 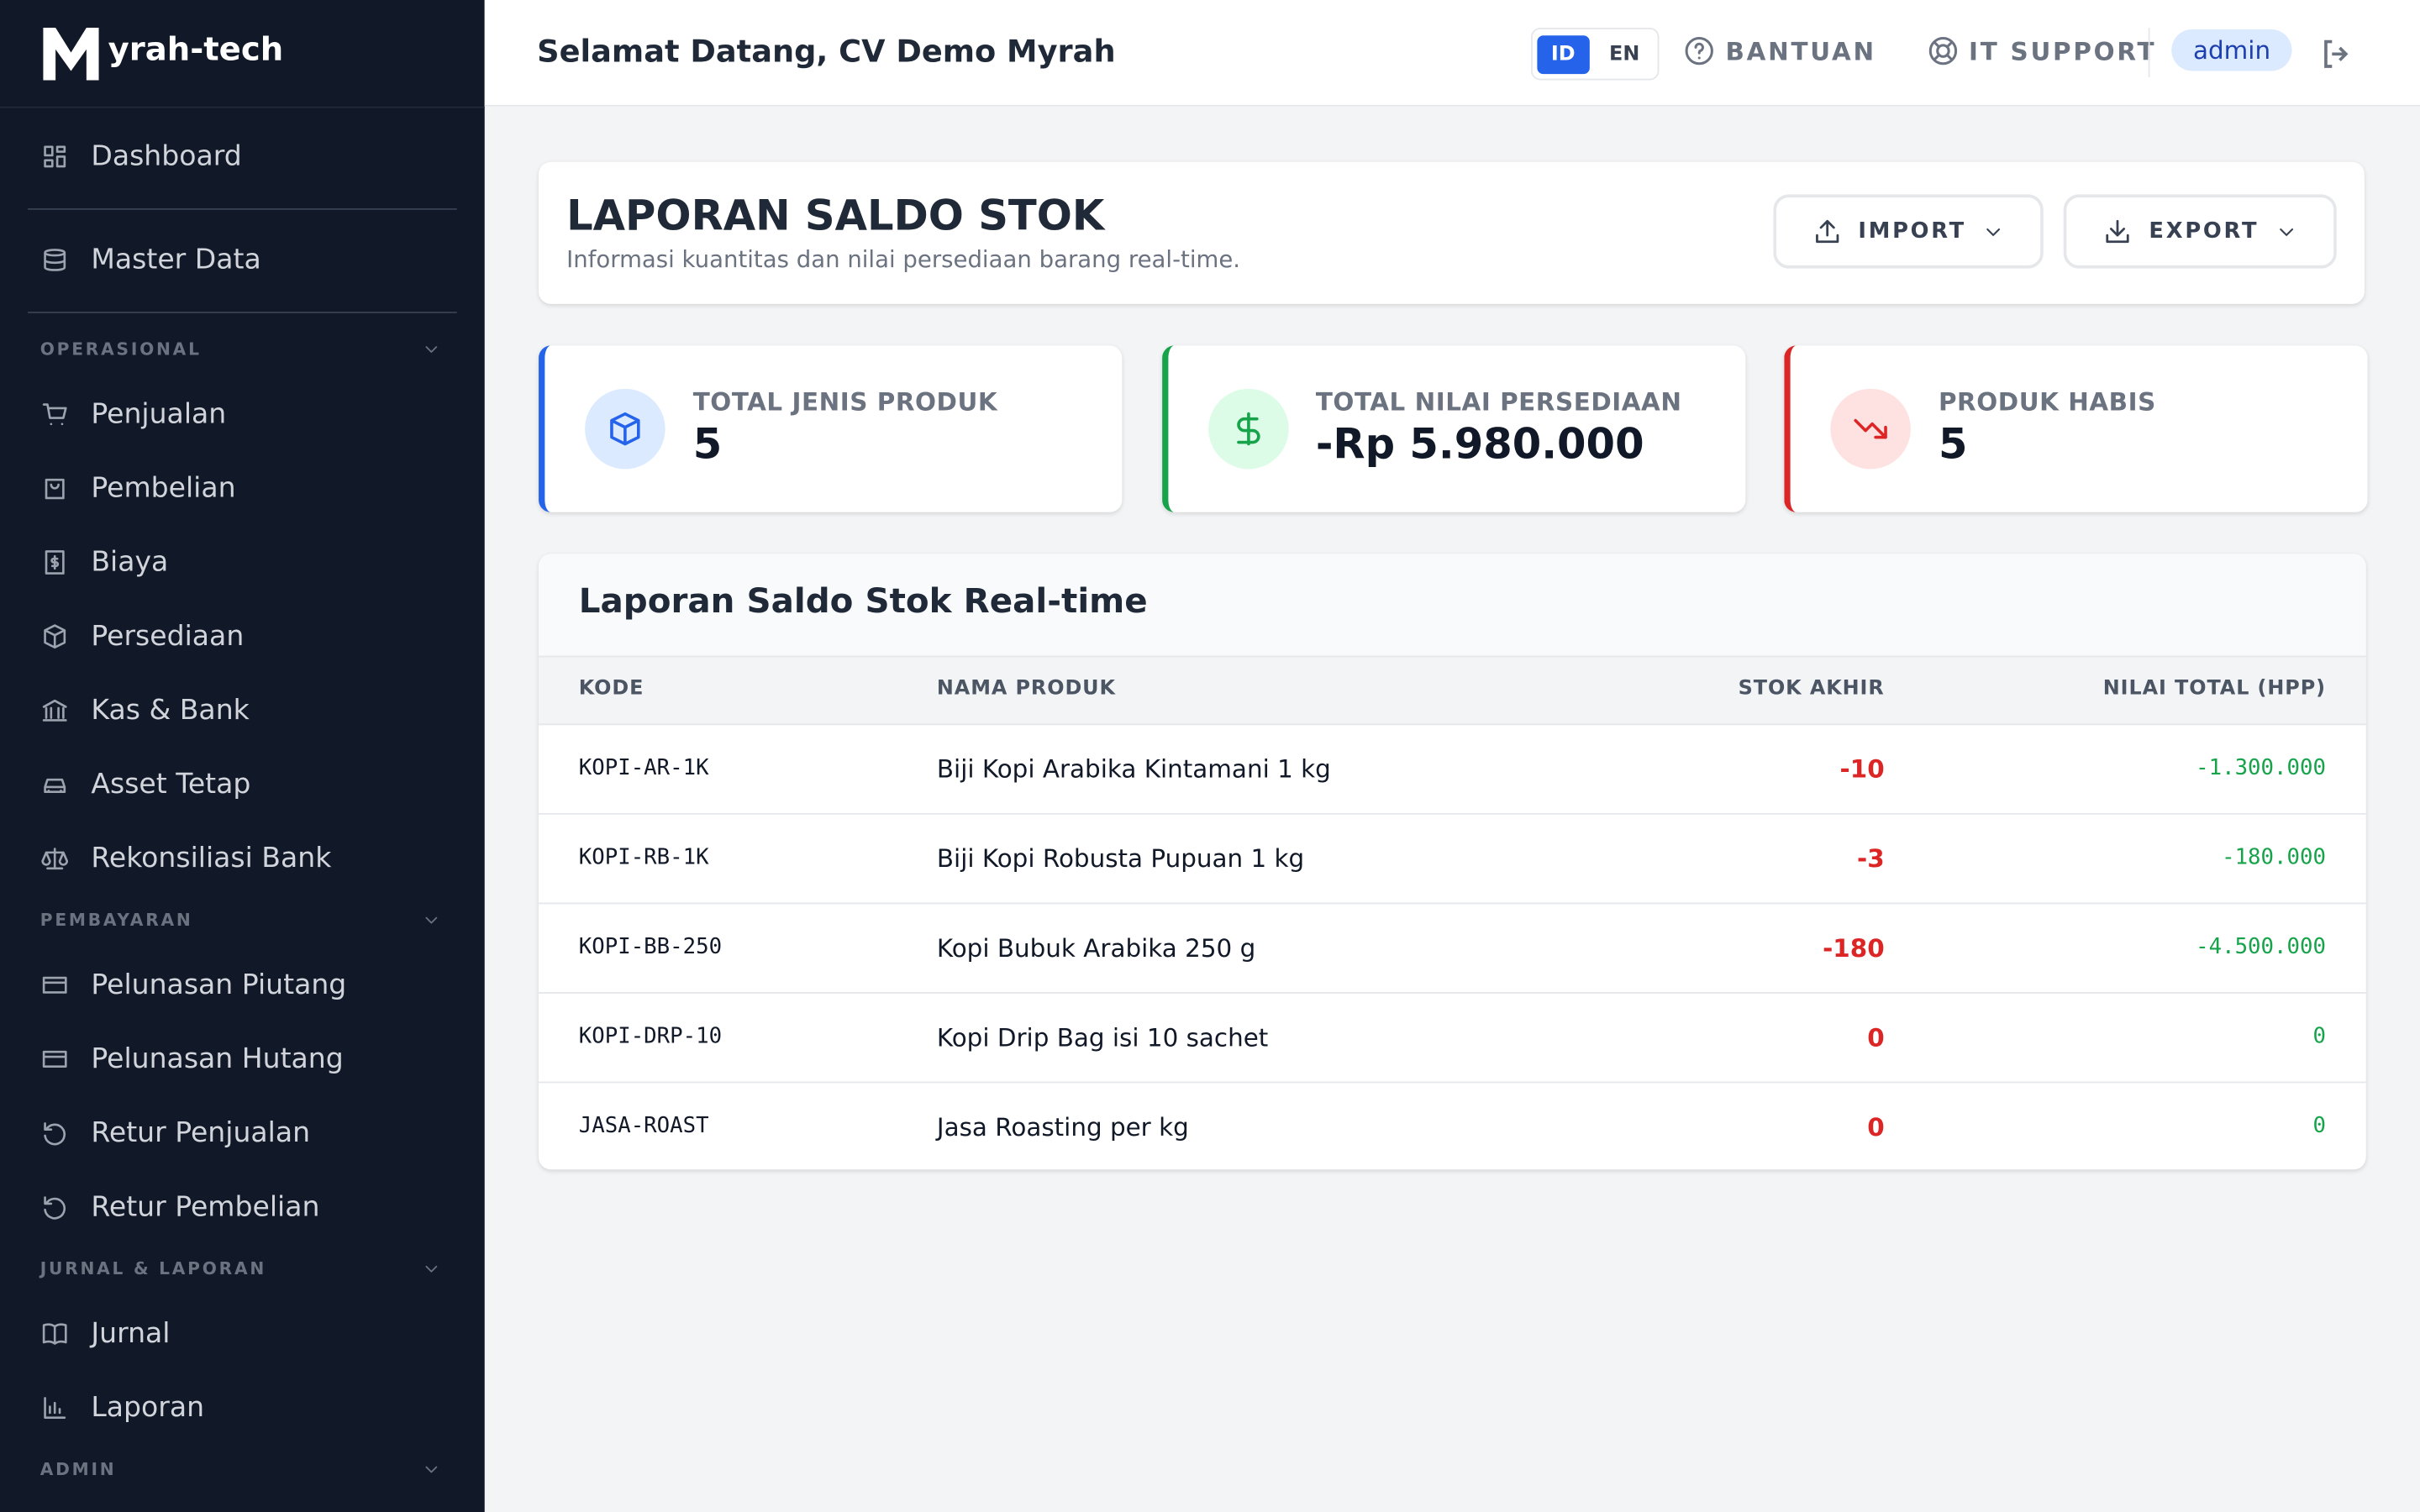 What do you see at coordinates (241, 349) in the screenshot?
I see `section-heading: OPERASIONAL` at bounding box center [241, 349].